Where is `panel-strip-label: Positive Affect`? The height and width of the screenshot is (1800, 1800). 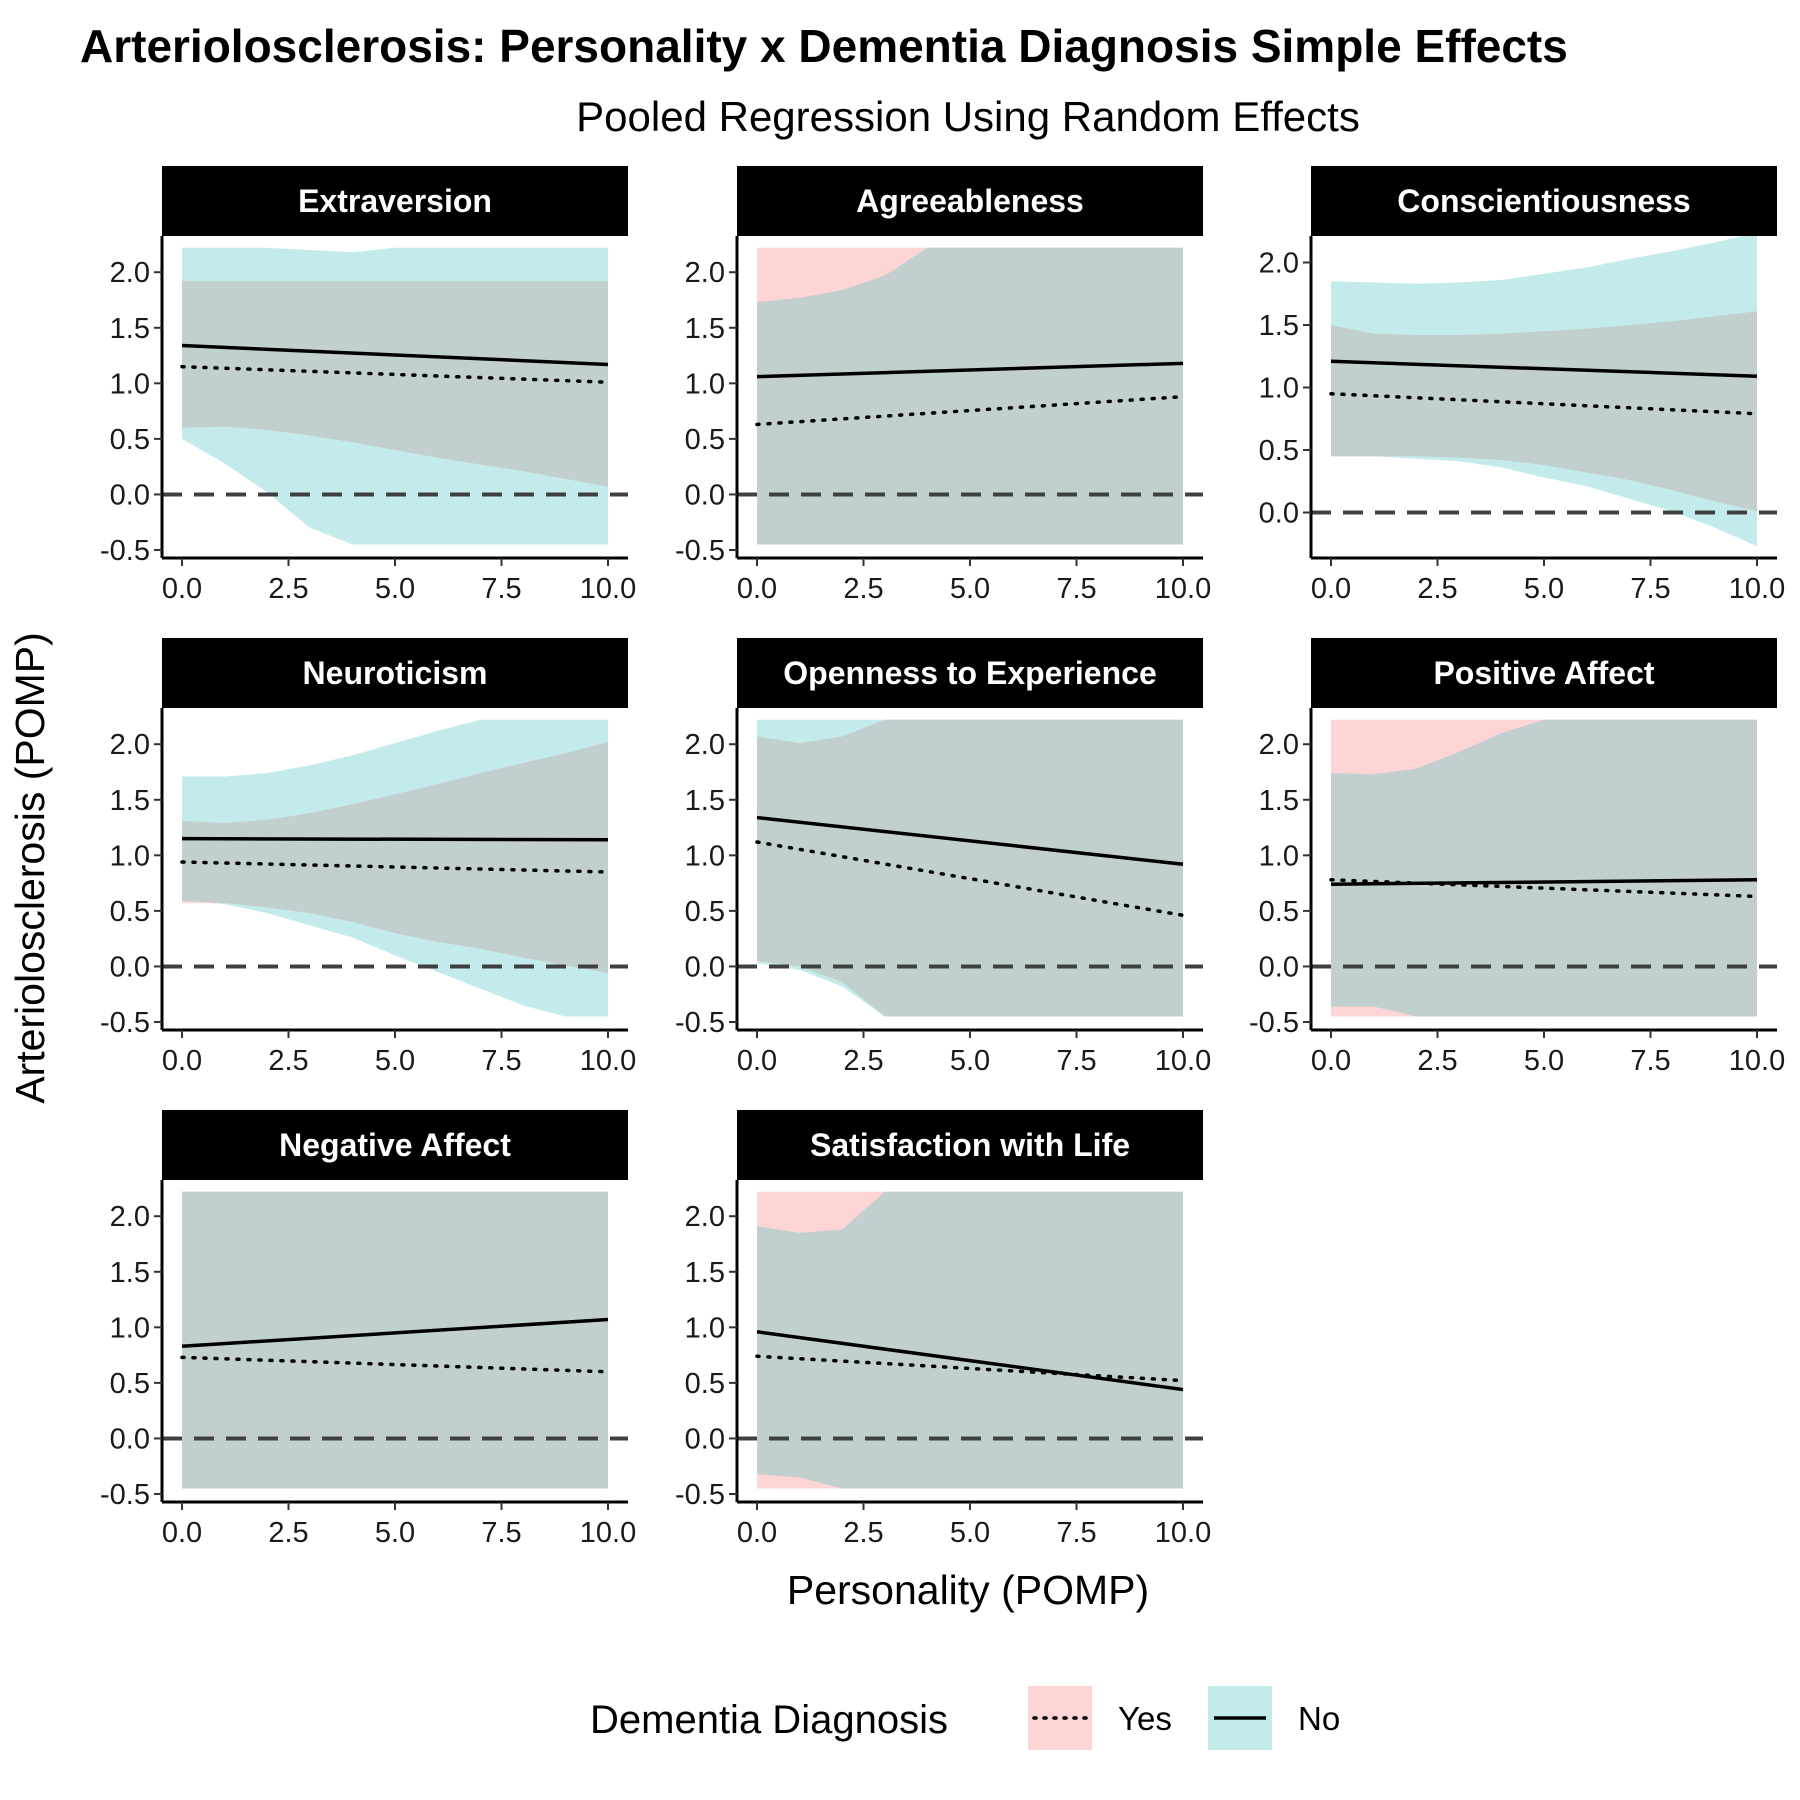
panel-strip-label: Positive Affect is located at coordinates (1543, 673).